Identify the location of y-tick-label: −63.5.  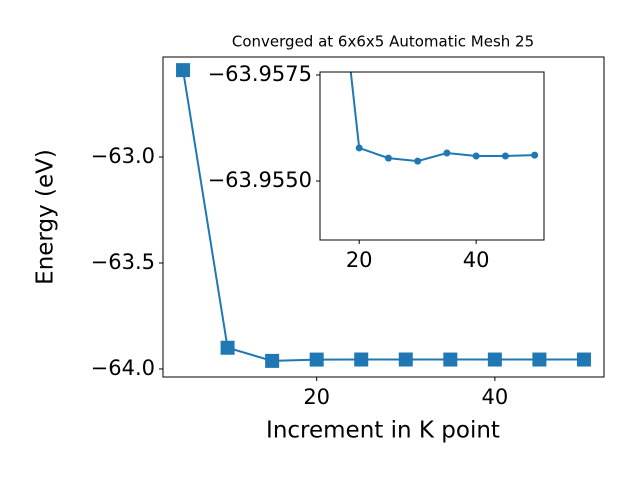
(123, 262).